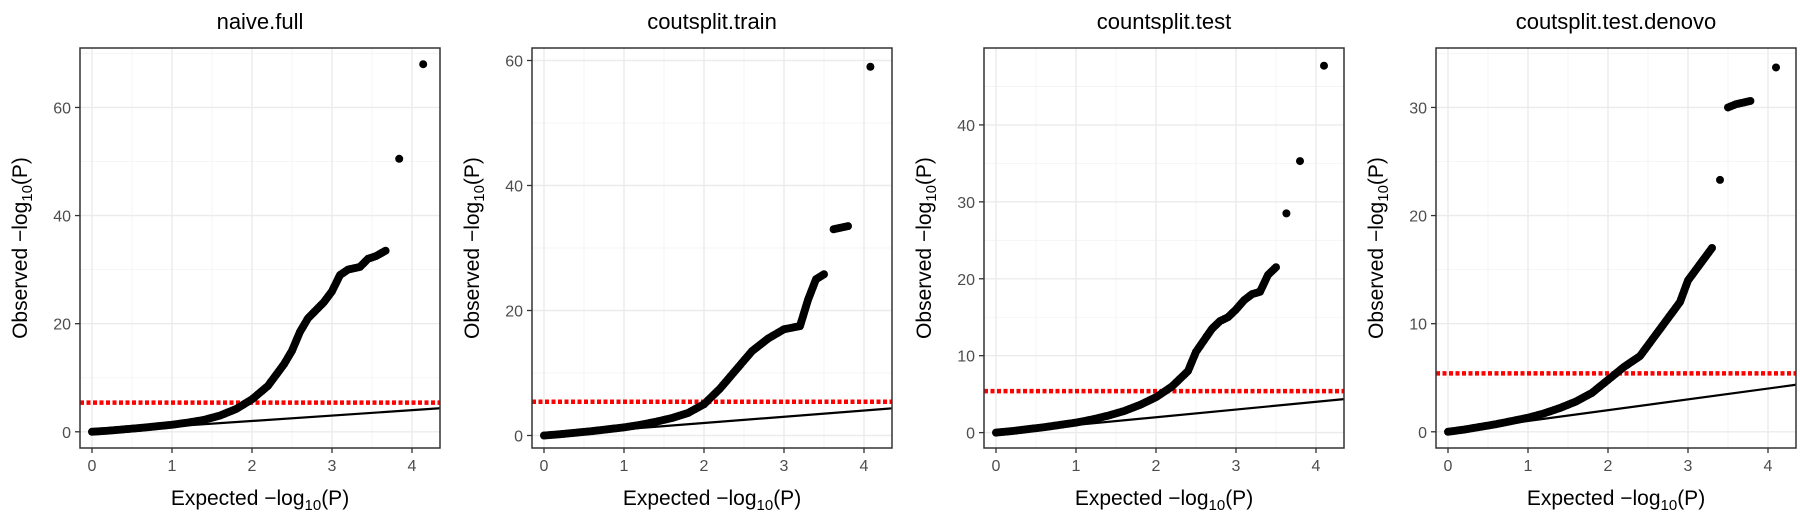 This screenshot has width=1800, height=525. What do you see at coordinates (1616, 21) in the screenshot?
I see `panel-title: coutsplit.test.denovo` at bounding box center [1616, 21].